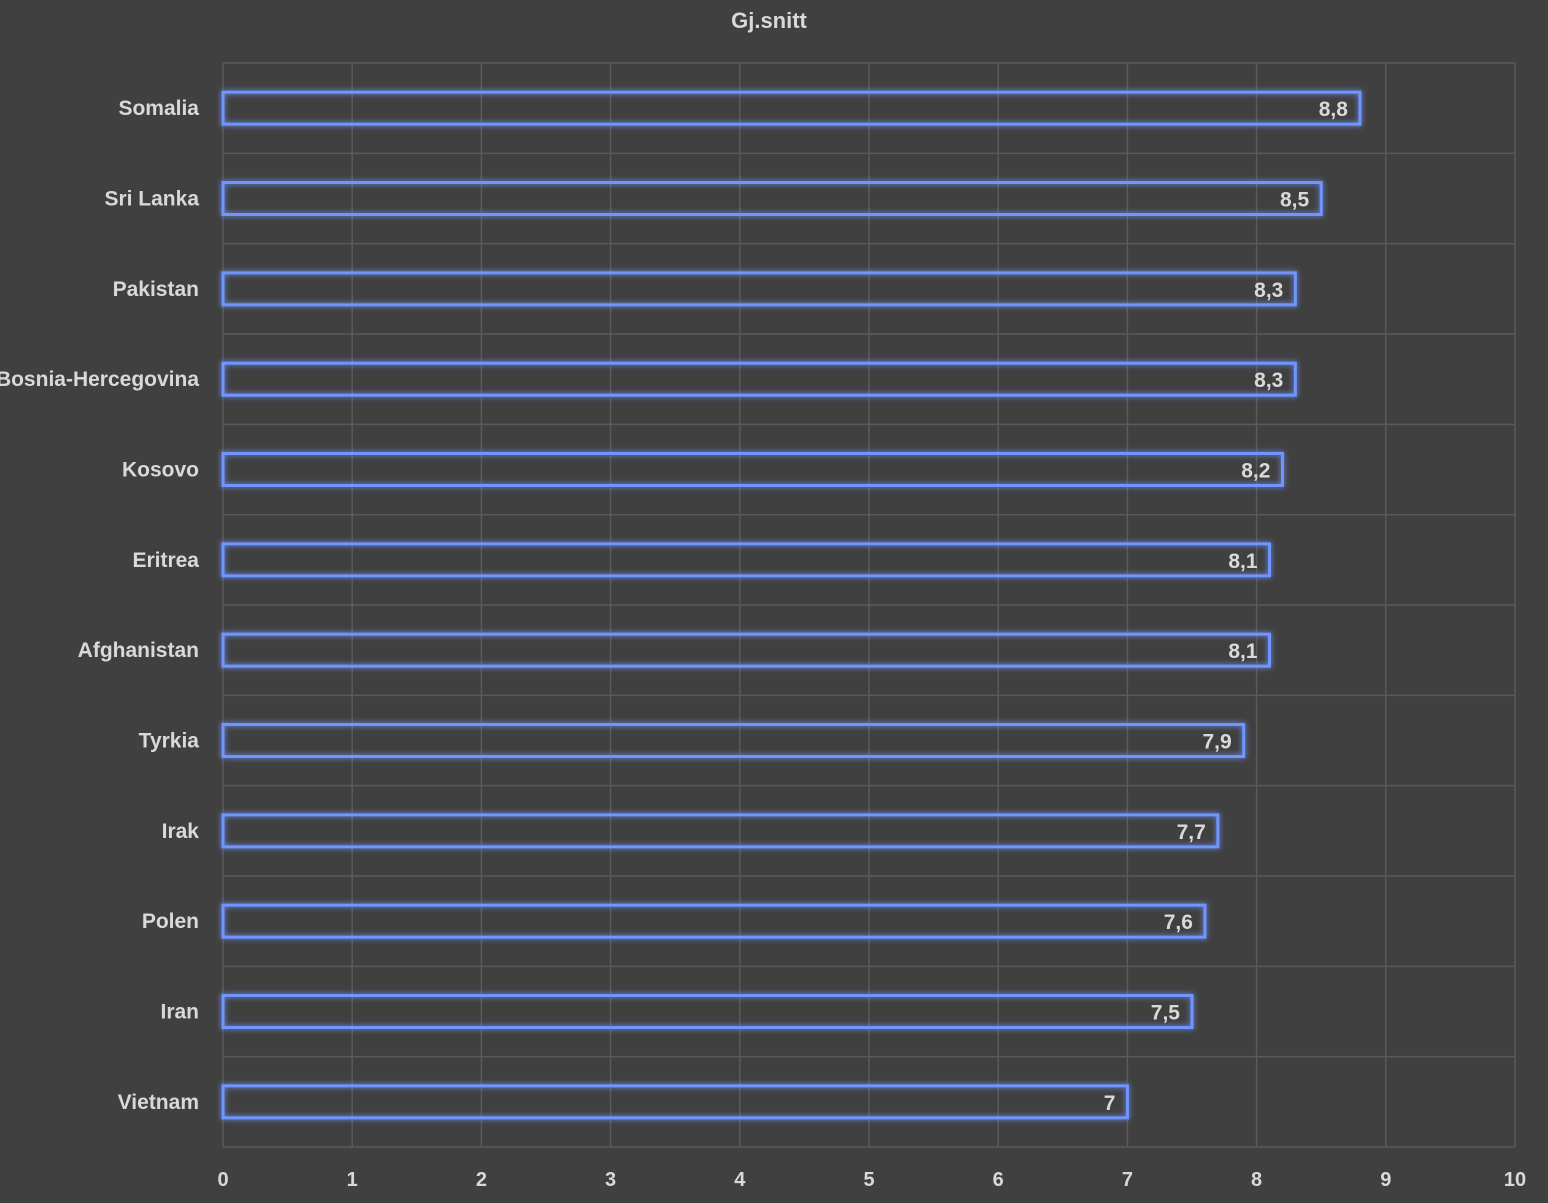 Image resolution: width=1548 pixels, height=1203 pixels. What do you see at coordinates (1127, 1180) in the screenshot?
I see `x-tick-label: 7` at bounding box center [1127, 1180].